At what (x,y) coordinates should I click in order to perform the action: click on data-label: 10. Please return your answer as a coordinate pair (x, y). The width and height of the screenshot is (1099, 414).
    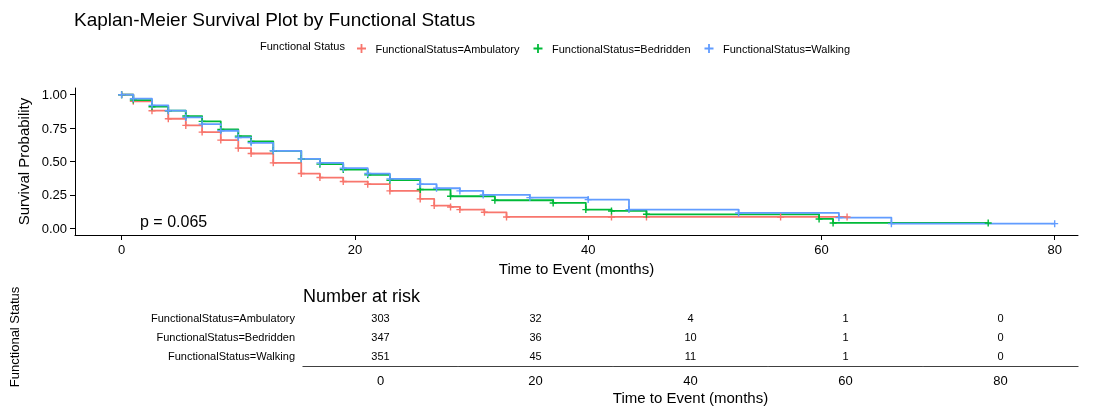
    Looking at the image, I should click on (690, 337).